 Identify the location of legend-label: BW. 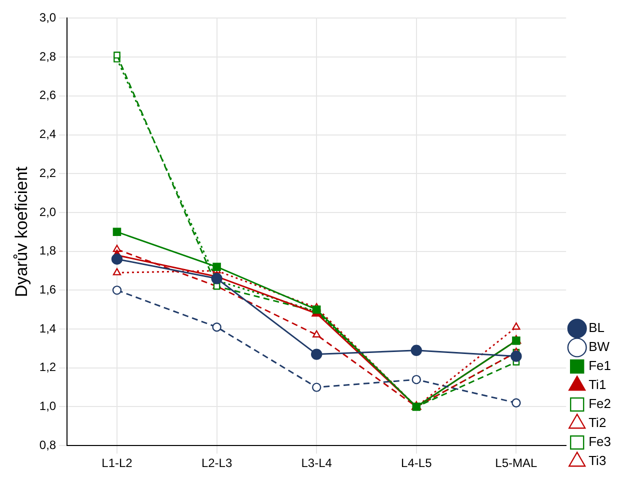
(599, 346).